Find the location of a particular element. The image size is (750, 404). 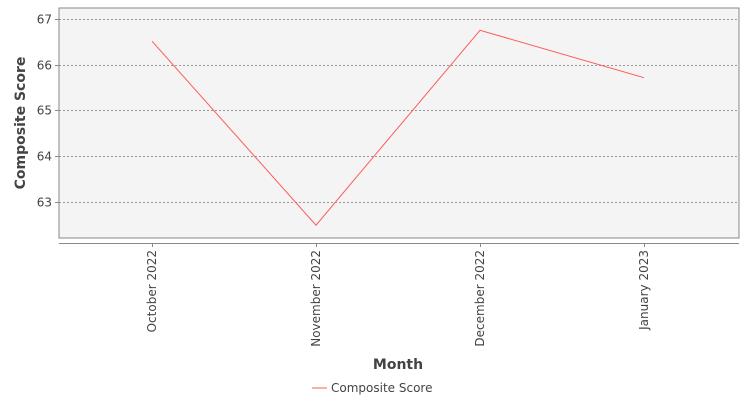

x-tick-label: November 2022 is located at coordinates (316, 298).